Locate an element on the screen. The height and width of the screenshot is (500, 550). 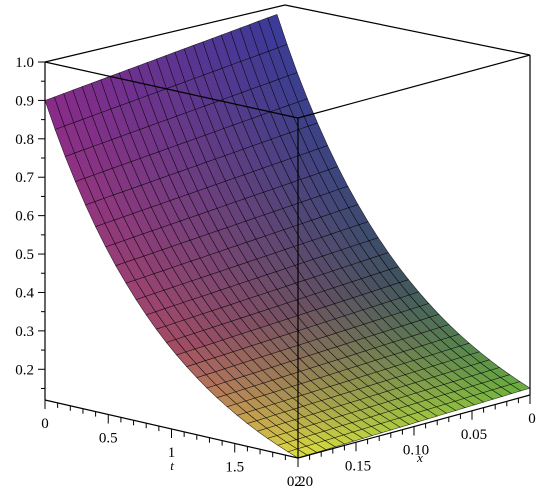
z-tick-label: 0.6 is located at coordinates (24, 217).